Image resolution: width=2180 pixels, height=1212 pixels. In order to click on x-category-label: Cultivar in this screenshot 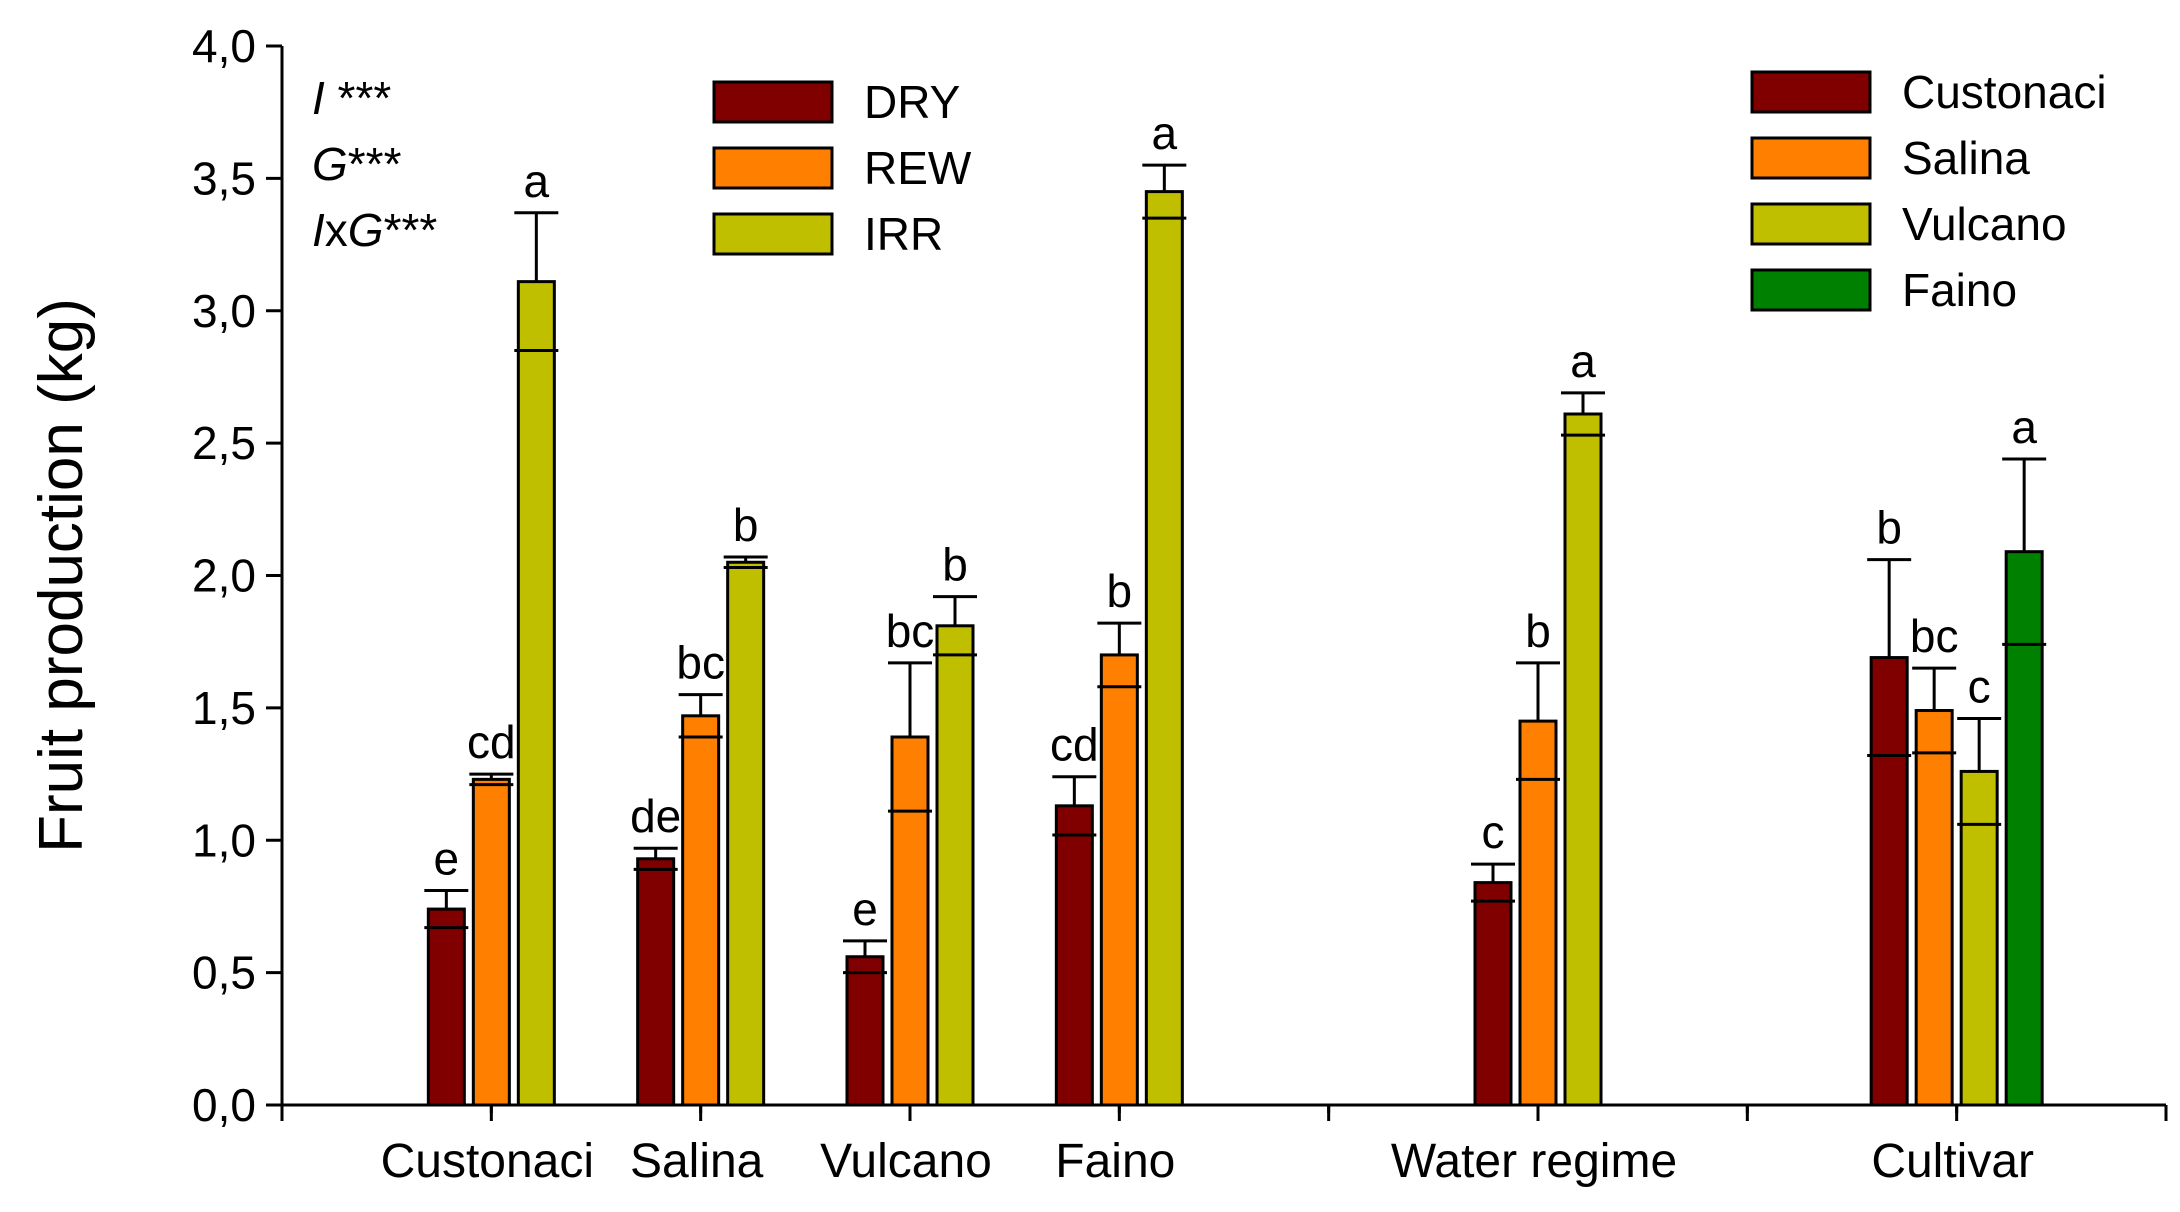, I will do `click(1952, 1161)`.